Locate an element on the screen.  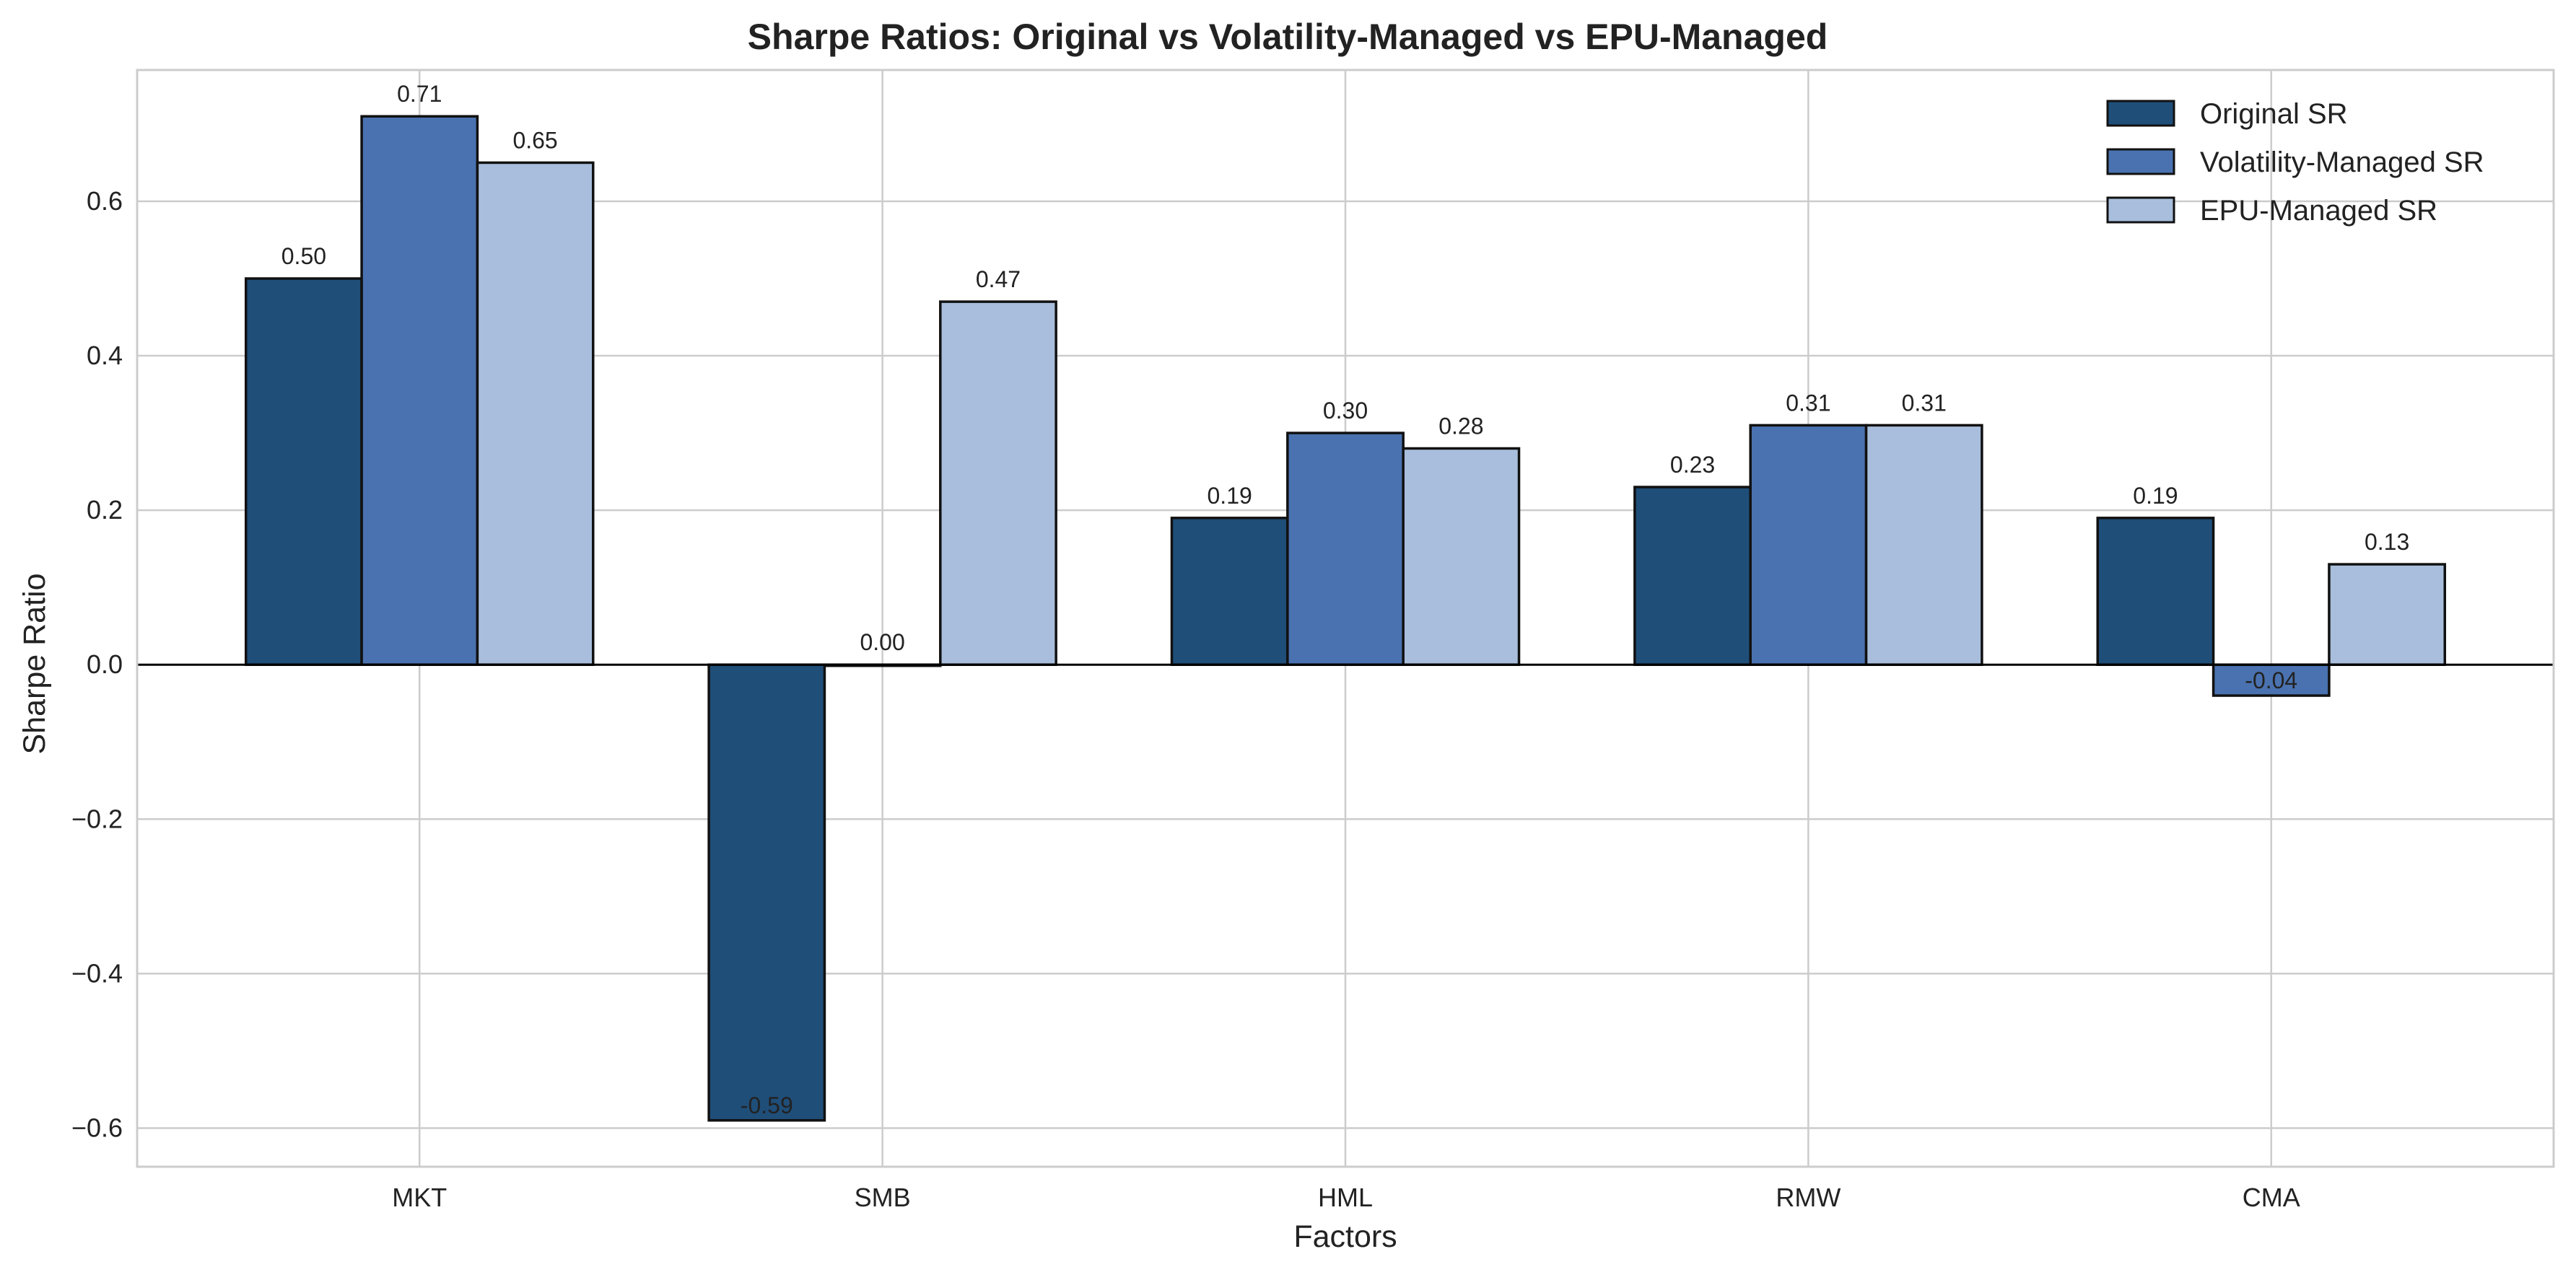
bar-original-sr-smb is located at coordinates (766, 892).